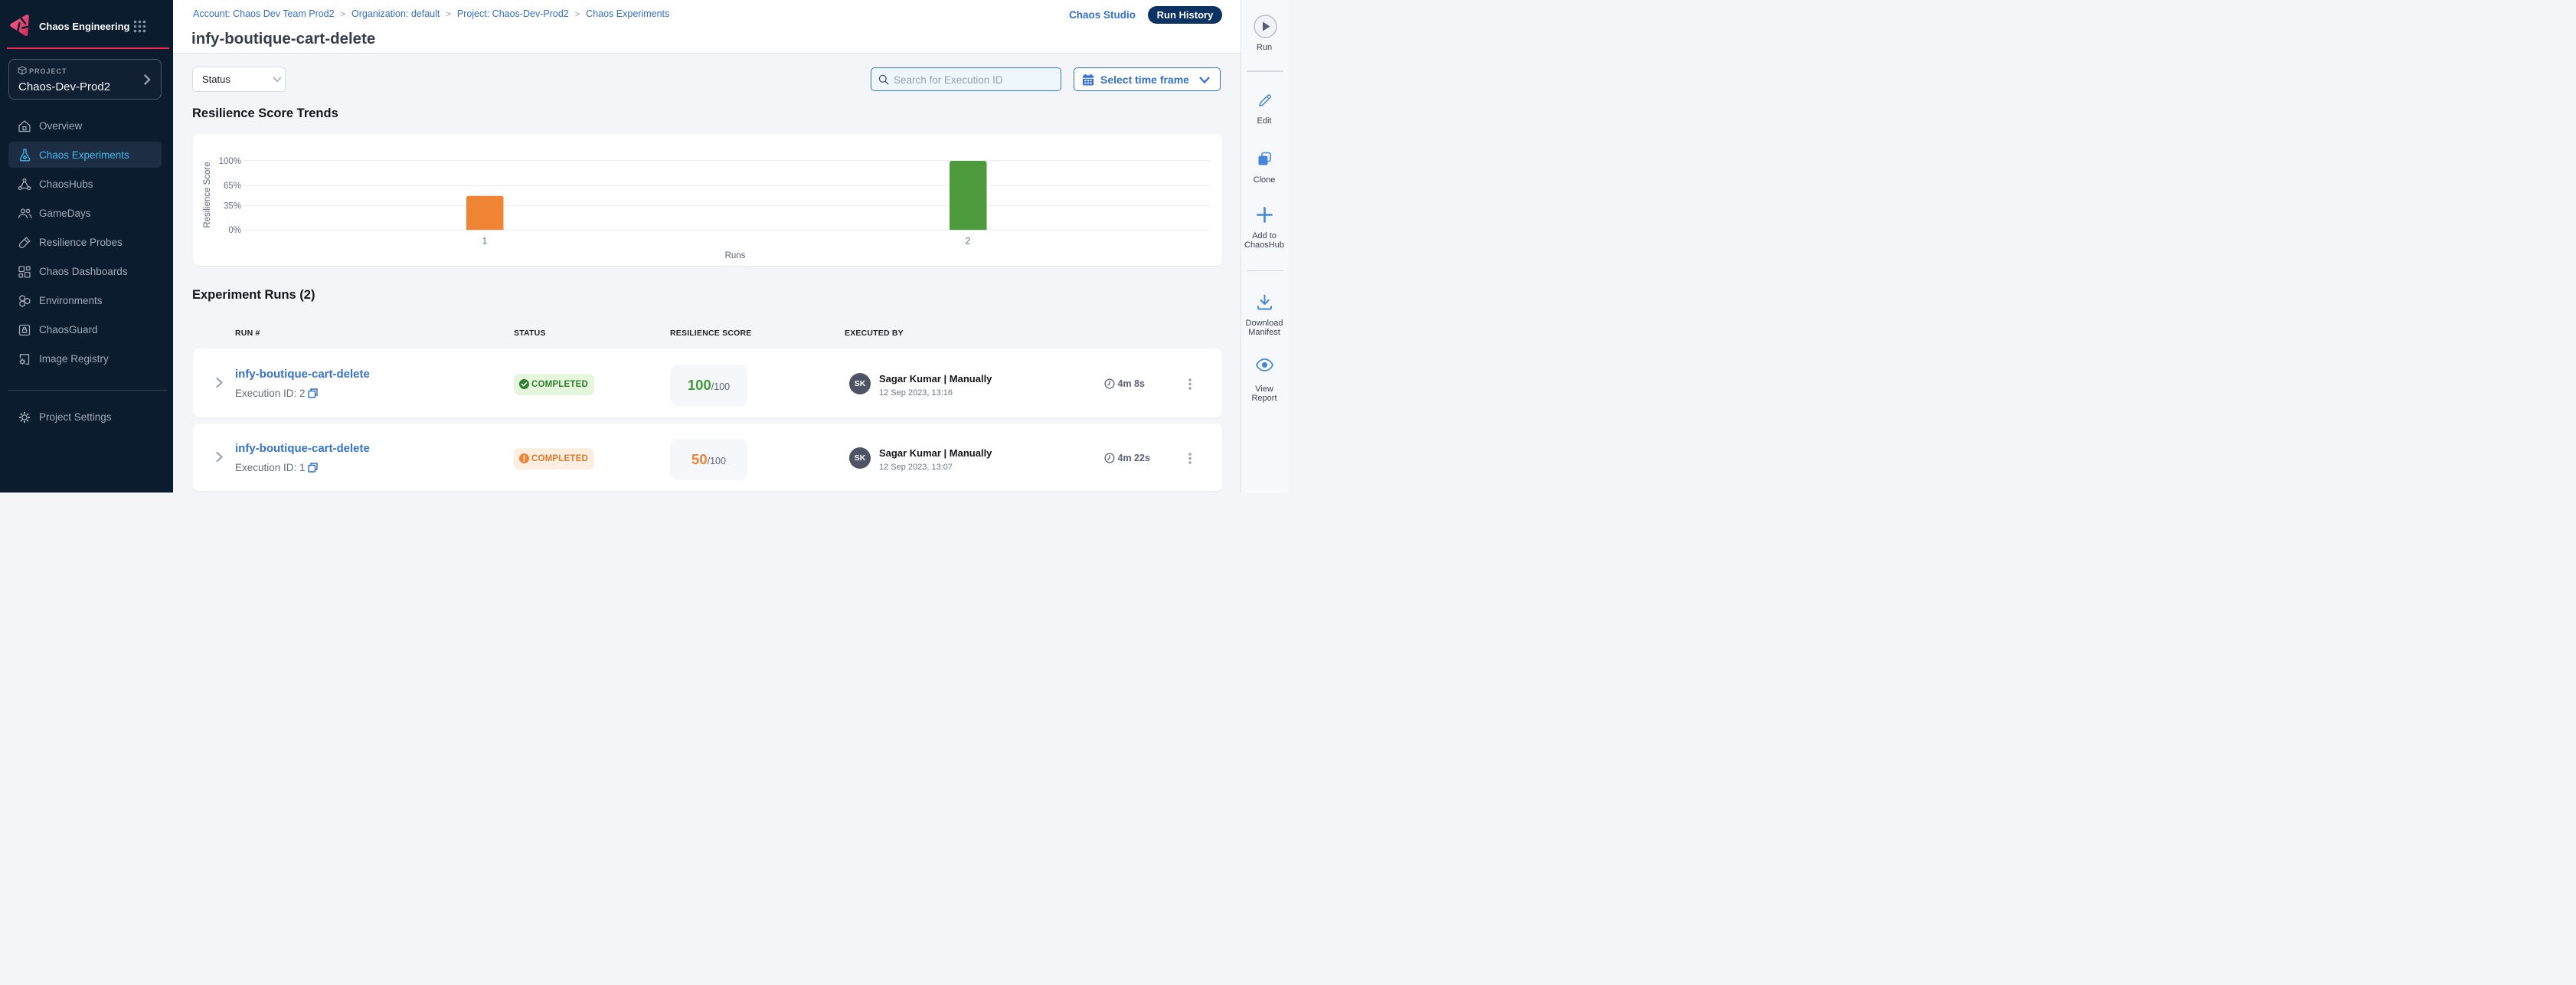 This screenshot has height=985, width=2576. What do you see at coordinates (968, 242) in the screenshot?
I see `svg-text: 2` at bounding box center [968, 242].